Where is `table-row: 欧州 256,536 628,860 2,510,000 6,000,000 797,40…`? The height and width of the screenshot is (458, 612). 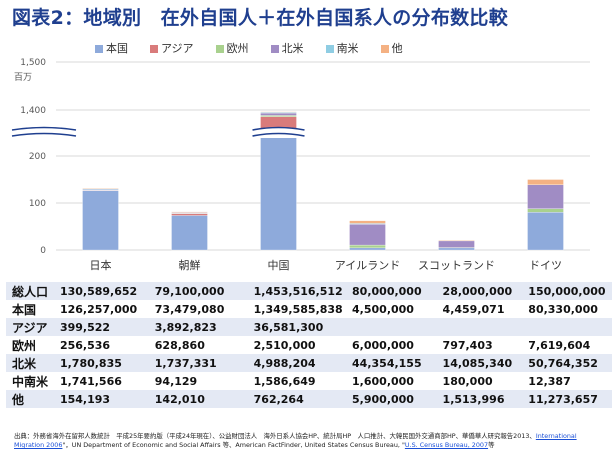 table-row: 欧州 256,536 628,860 2,510,000 6,000,000 797,40… is located at coordinates (309, 345).